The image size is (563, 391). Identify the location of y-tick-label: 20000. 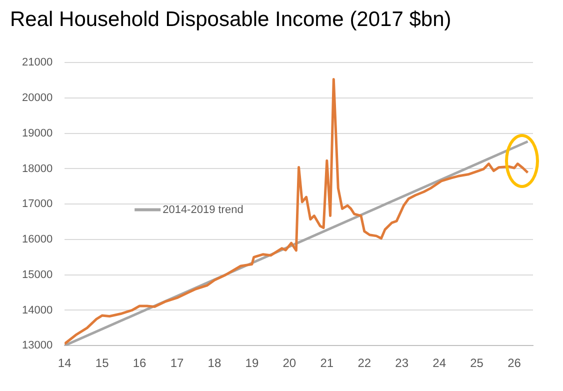
(37, 98).